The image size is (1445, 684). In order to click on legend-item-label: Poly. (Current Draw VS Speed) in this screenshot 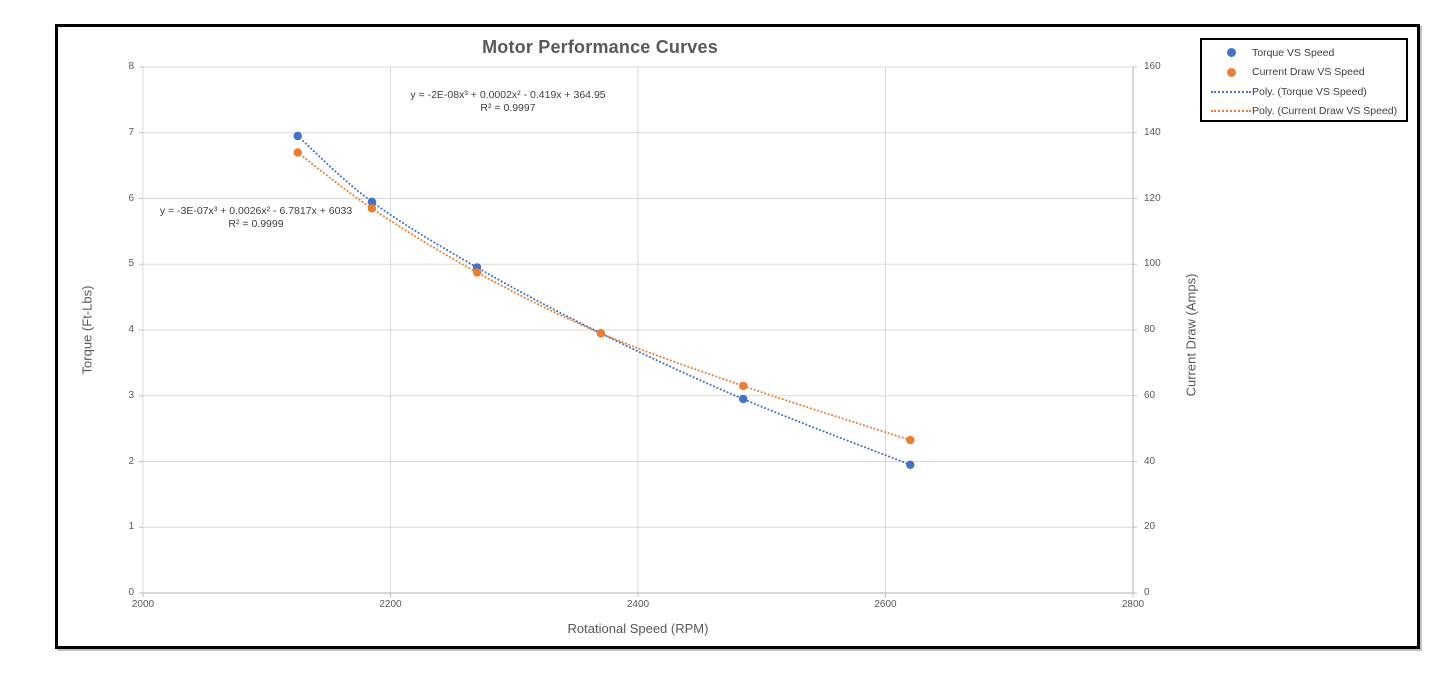, I will do `click(1325, 111)`.